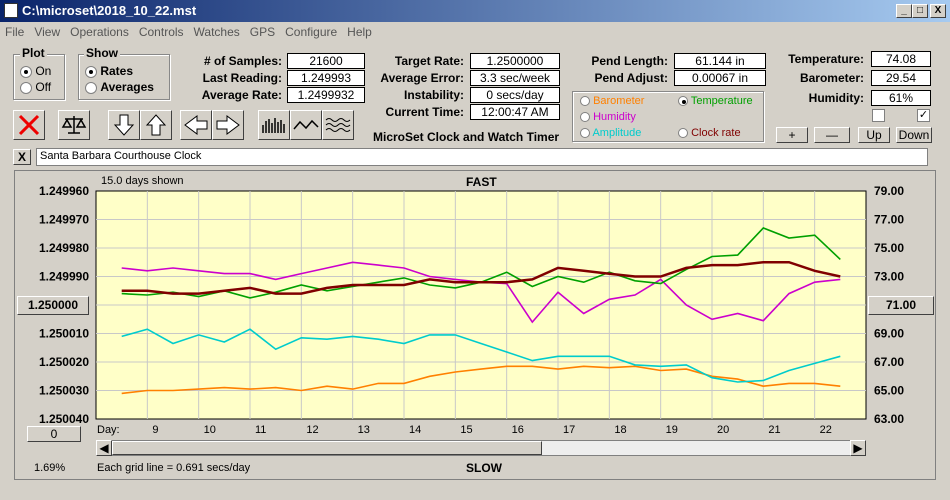 The image size is (950, 500). Describe the element at coordinates (904, 11) in the screenshot. I see `minimize-button: _` at that location.